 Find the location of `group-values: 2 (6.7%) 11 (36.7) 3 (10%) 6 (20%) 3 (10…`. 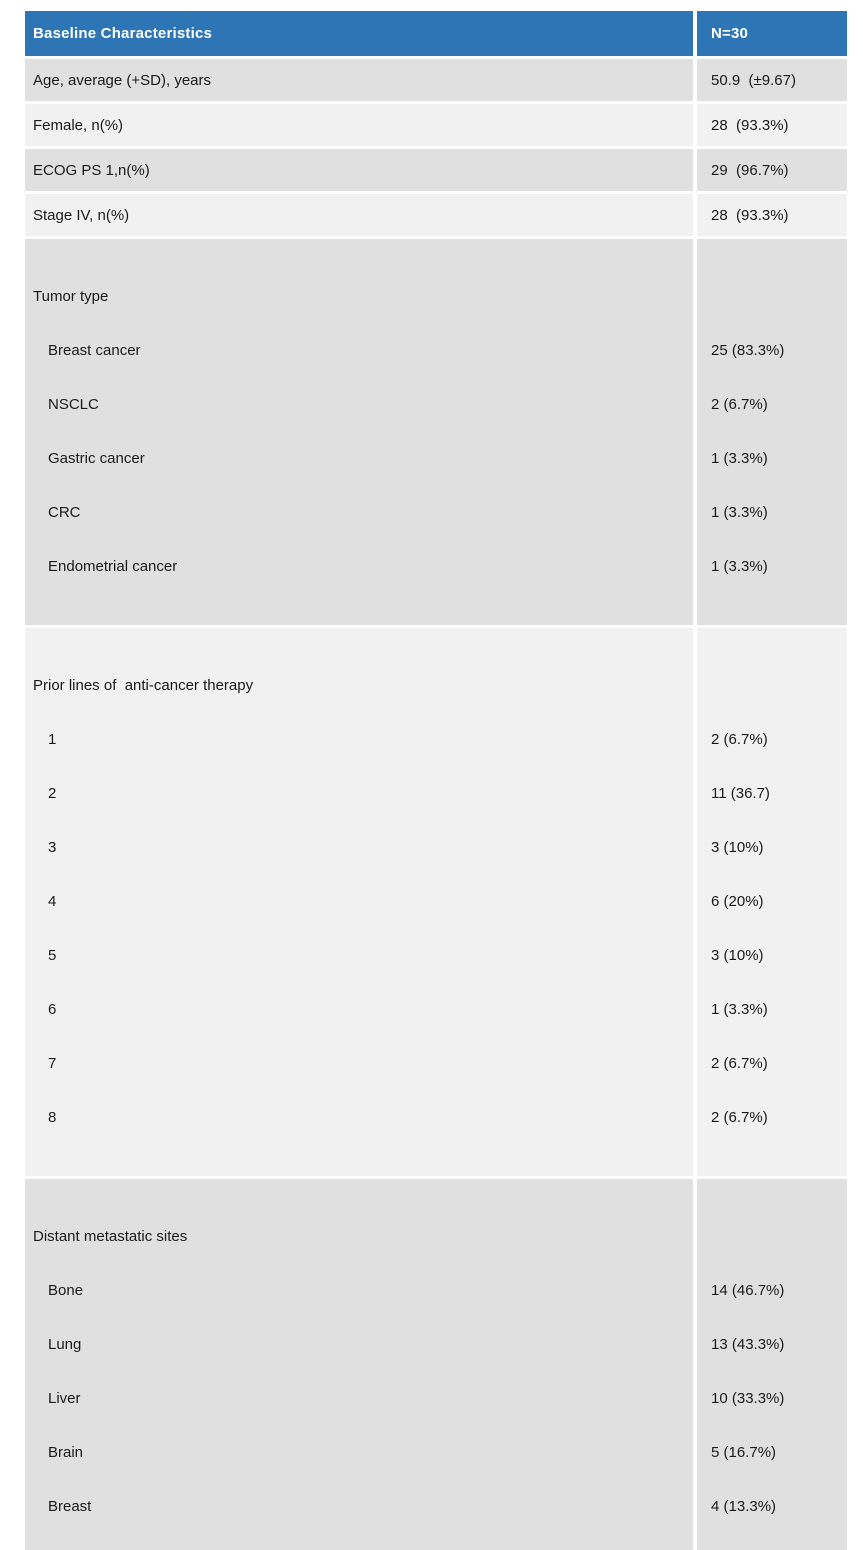

group-values: 2 (6.7%) 11 (36.7) 3 (10%) 6 (20%) 3 (10… is located at coordinates (772, 902).